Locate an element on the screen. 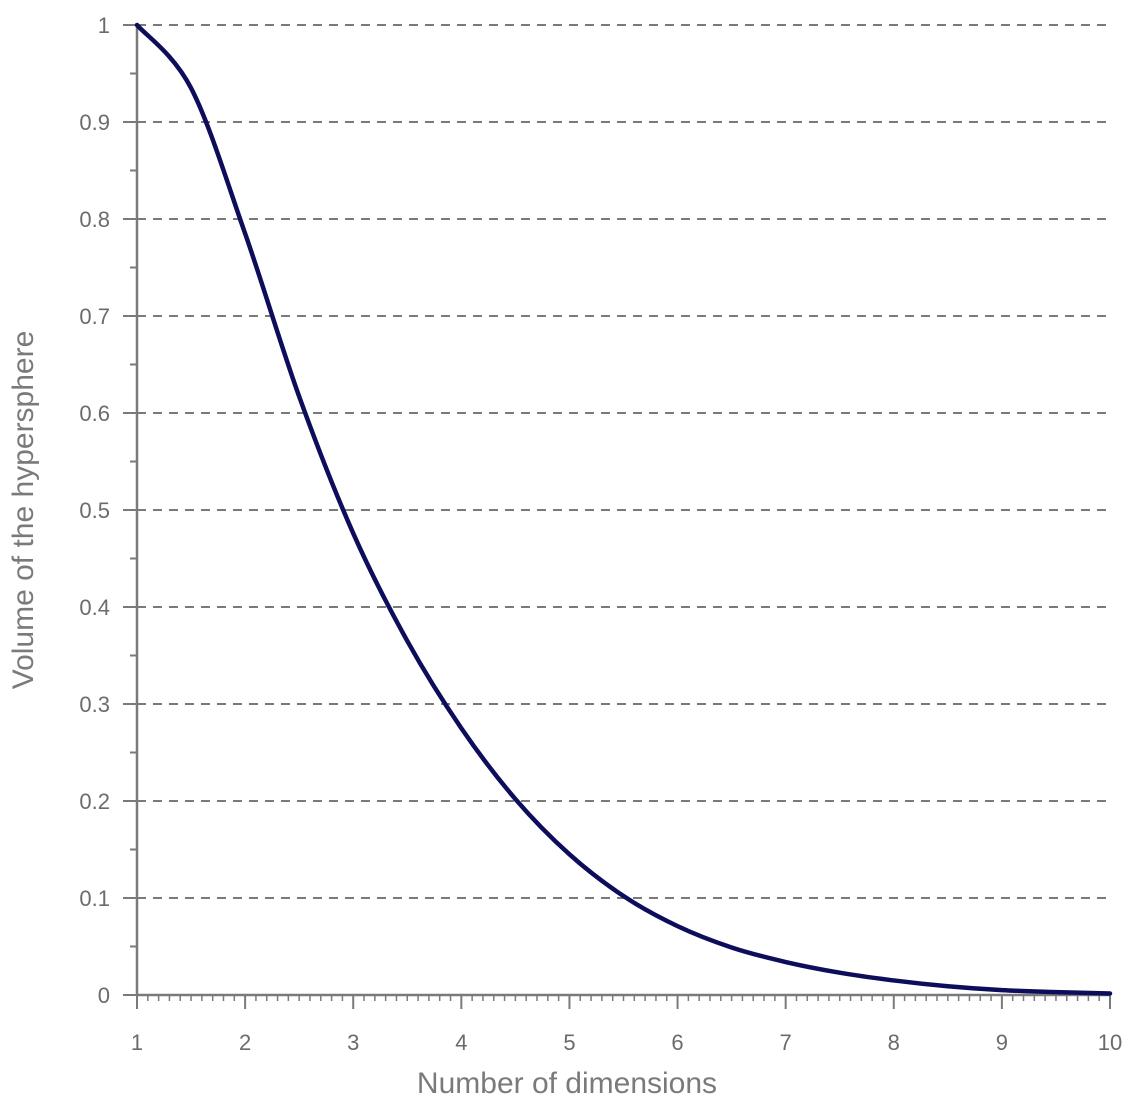  y-tick-label: 0.8 is located at coordinates (94, 219).